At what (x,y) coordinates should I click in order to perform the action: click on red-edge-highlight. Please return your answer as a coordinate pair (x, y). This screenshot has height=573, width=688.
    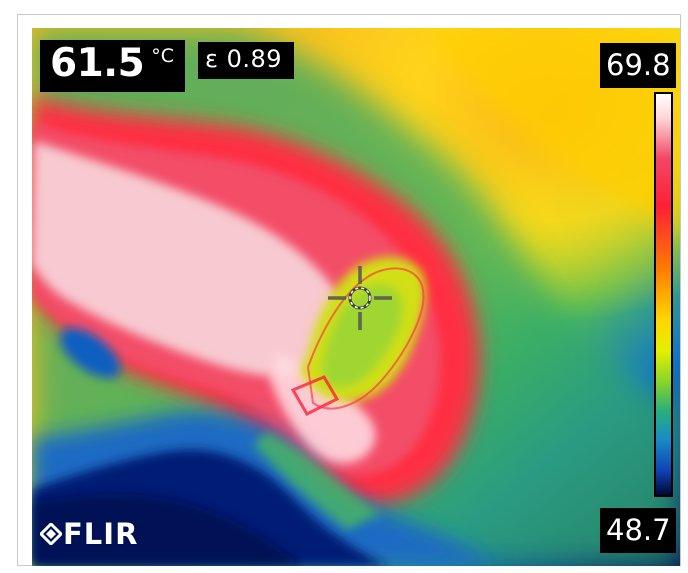
    Looking at the image, I should click on (315, 395).